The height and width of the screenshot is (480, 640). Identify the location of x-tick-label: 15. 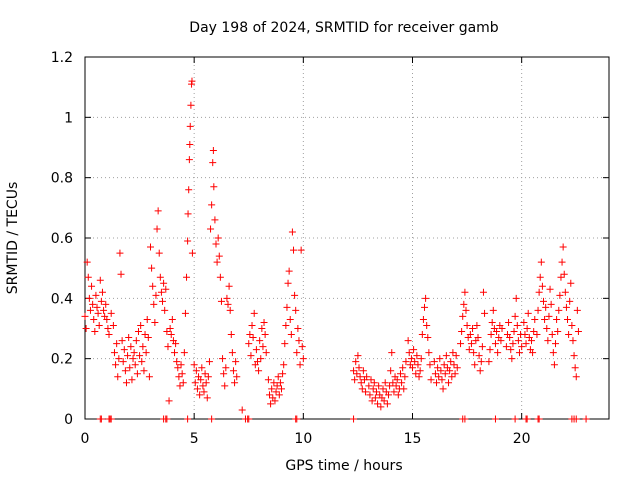
(413, 439).